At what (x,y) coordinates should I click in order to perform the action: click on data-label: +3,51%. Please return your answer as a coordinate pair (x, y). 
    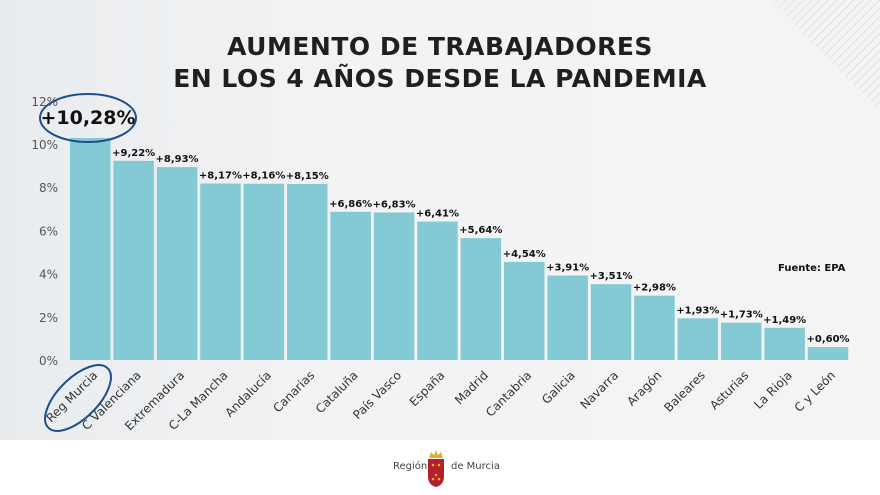
    Looking at the image, I should click on (611, 276).